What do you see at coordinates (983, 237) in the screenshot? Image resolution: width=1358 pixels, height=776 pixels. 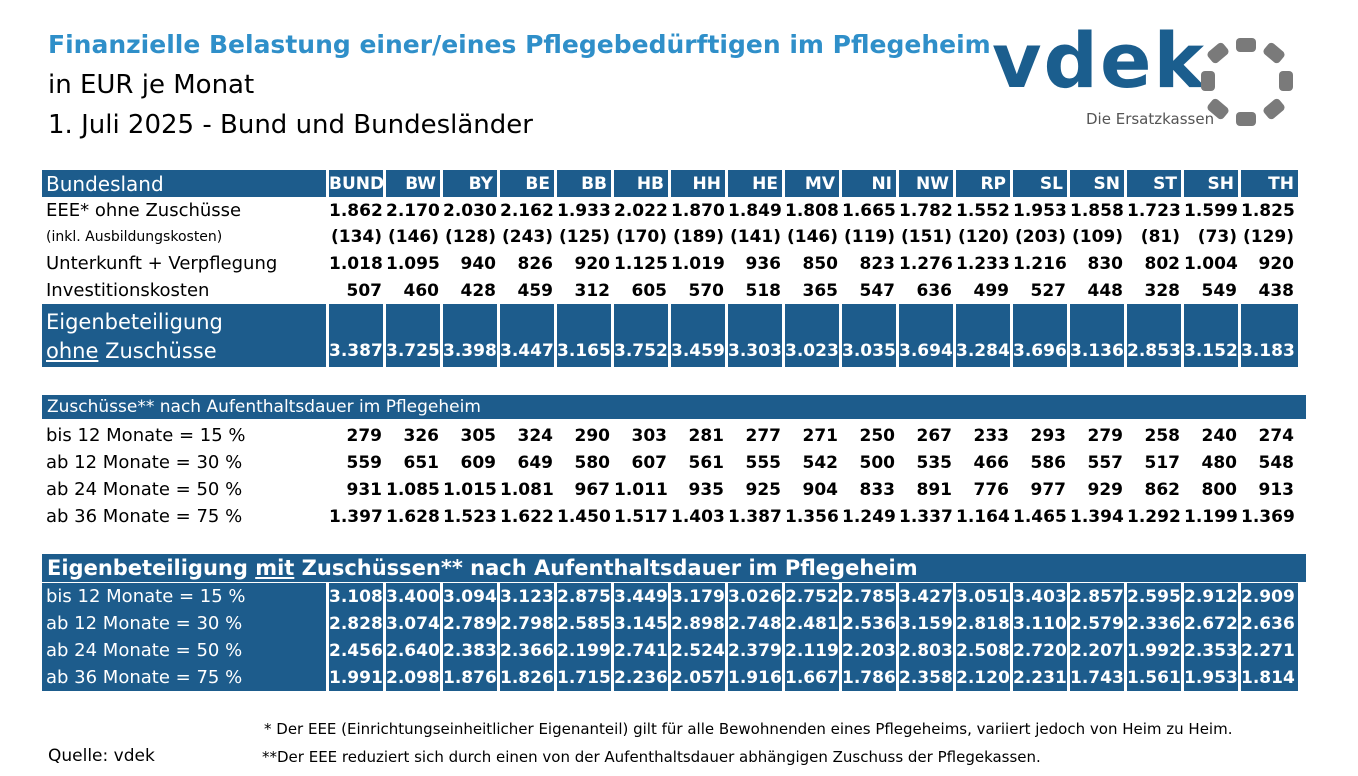 I see `ausbildung-cell-rp: (120)` at bounding box center [983, 237].